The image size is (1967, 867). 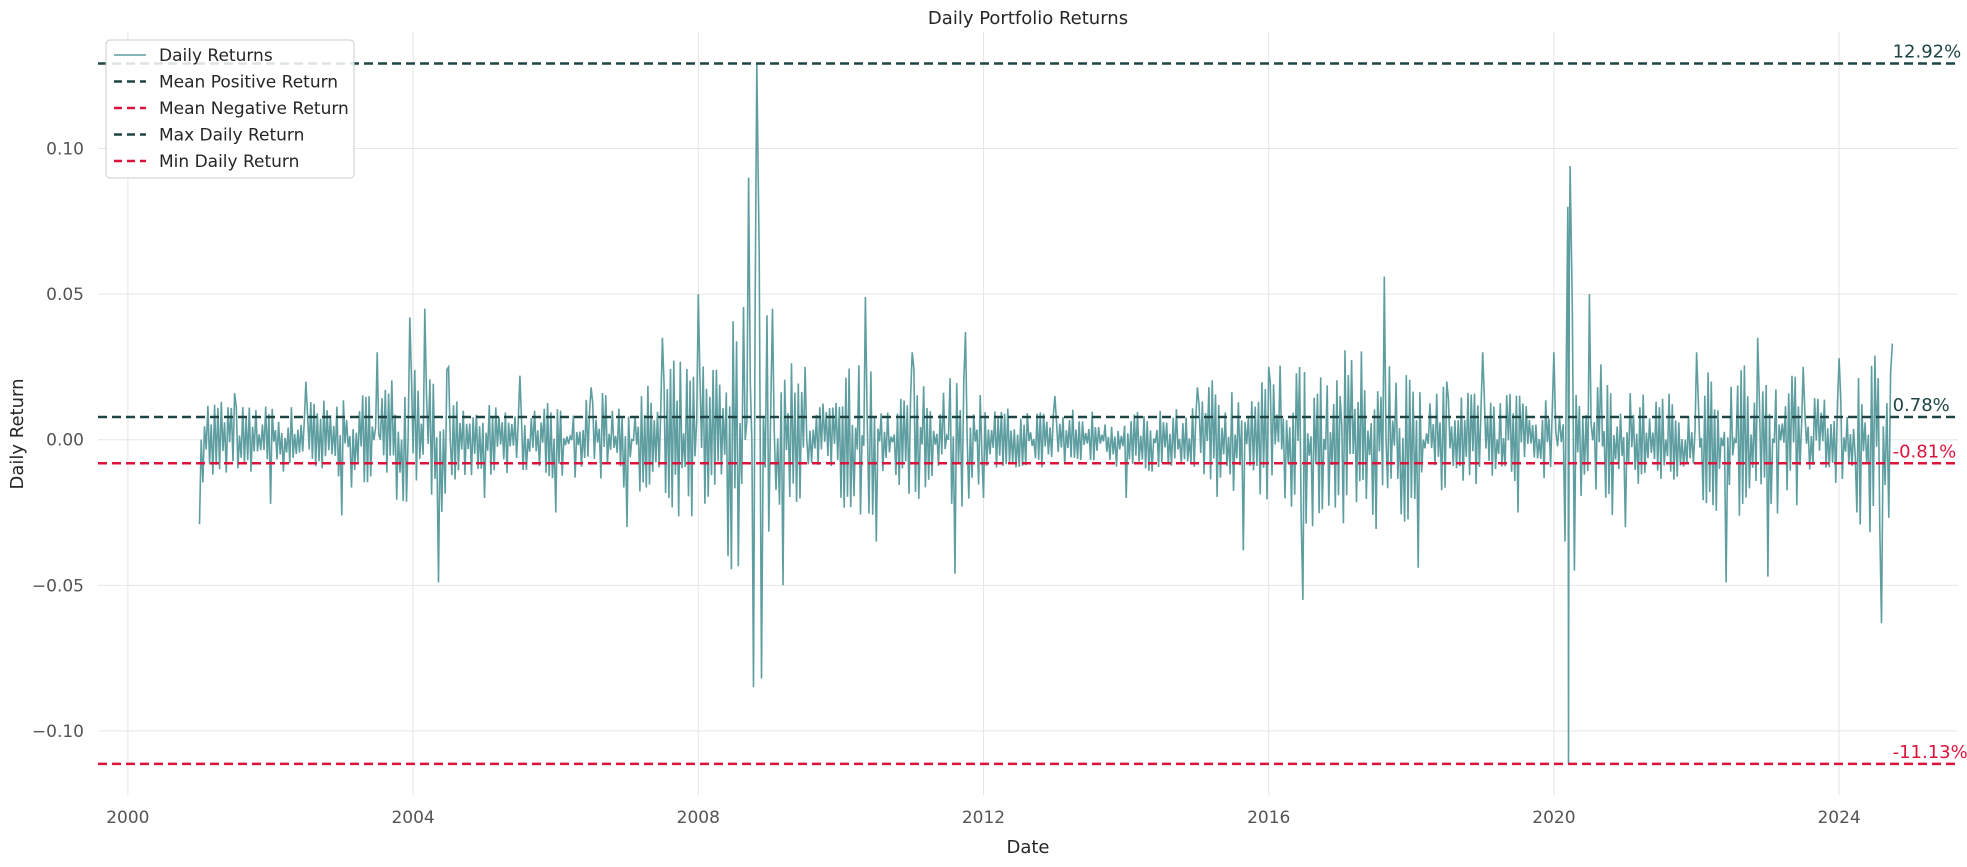 What do you see at coordinates (58, 732) in the screenshot?
I see `y-tick-label: −0.10` at bounding box center [58, 732].